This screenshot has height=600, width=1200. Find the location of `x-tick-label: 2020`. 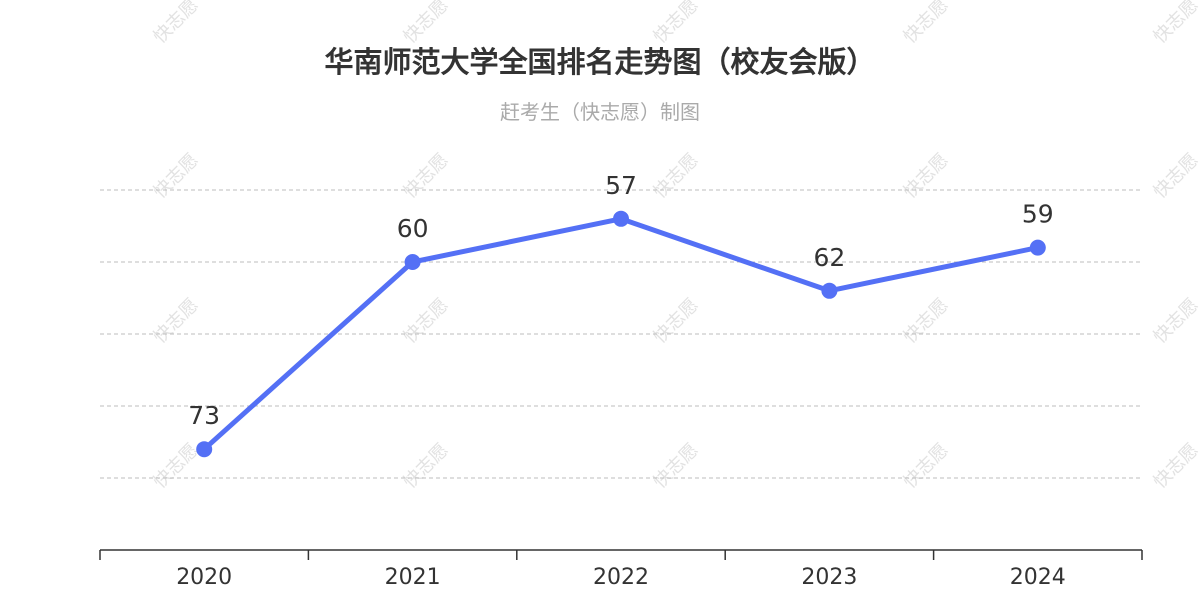

x-tick-label: 2020 is located at coordinates (204, 577).